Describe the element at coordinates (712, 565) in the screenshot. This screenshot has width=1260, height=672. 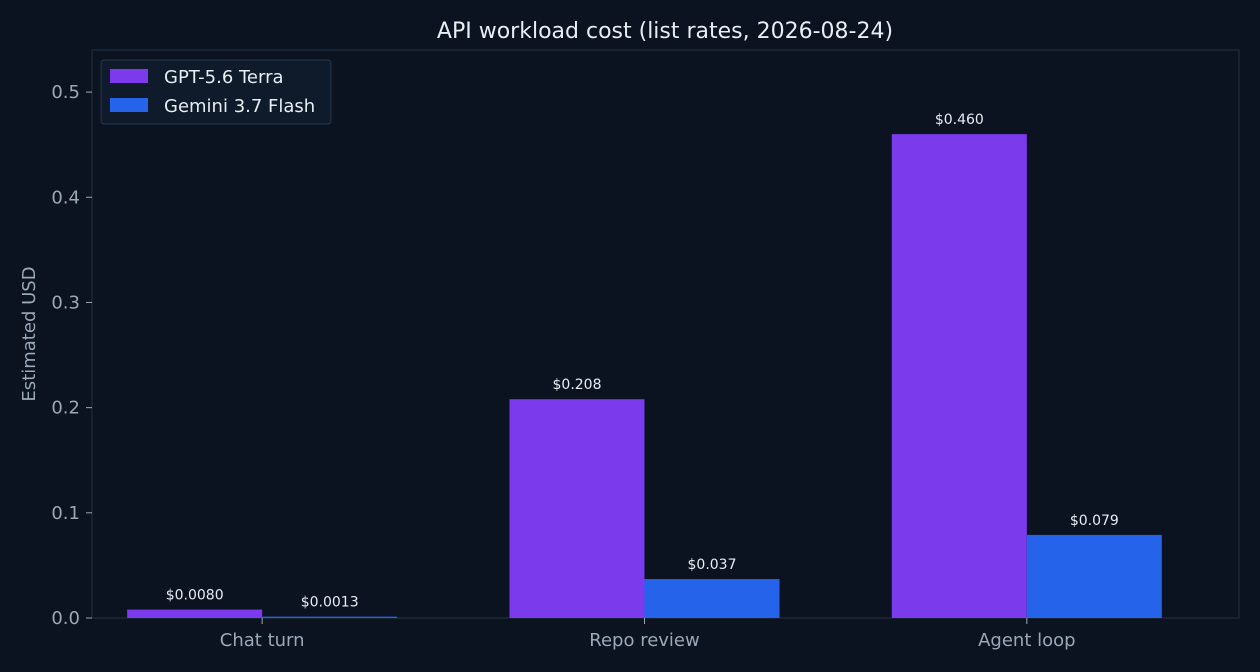
I see `bar-value-label: $0.037` at that location.